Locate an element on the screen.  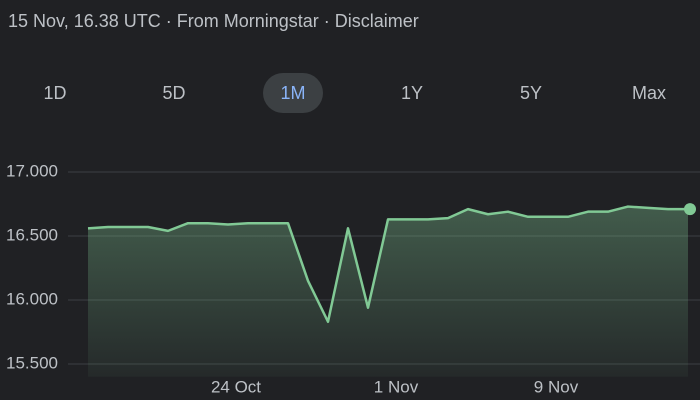
y-tick-label: 15.500 is located at coordinates (32, 362).